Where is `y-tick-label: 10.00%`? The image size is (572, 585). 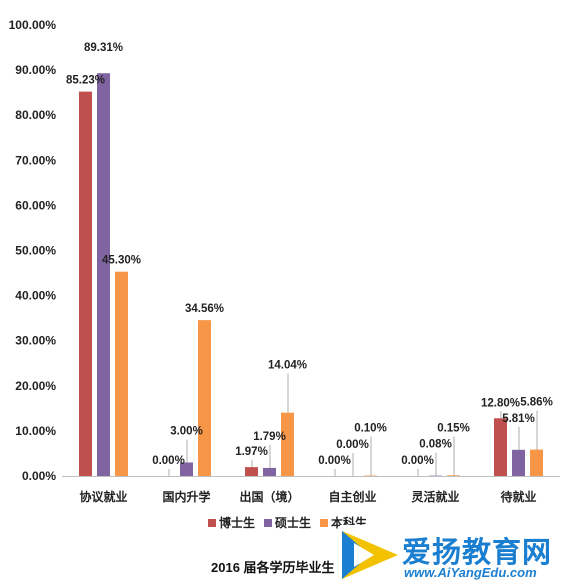 y-tick-label: 10.00% is located at coordinates (35, 431).